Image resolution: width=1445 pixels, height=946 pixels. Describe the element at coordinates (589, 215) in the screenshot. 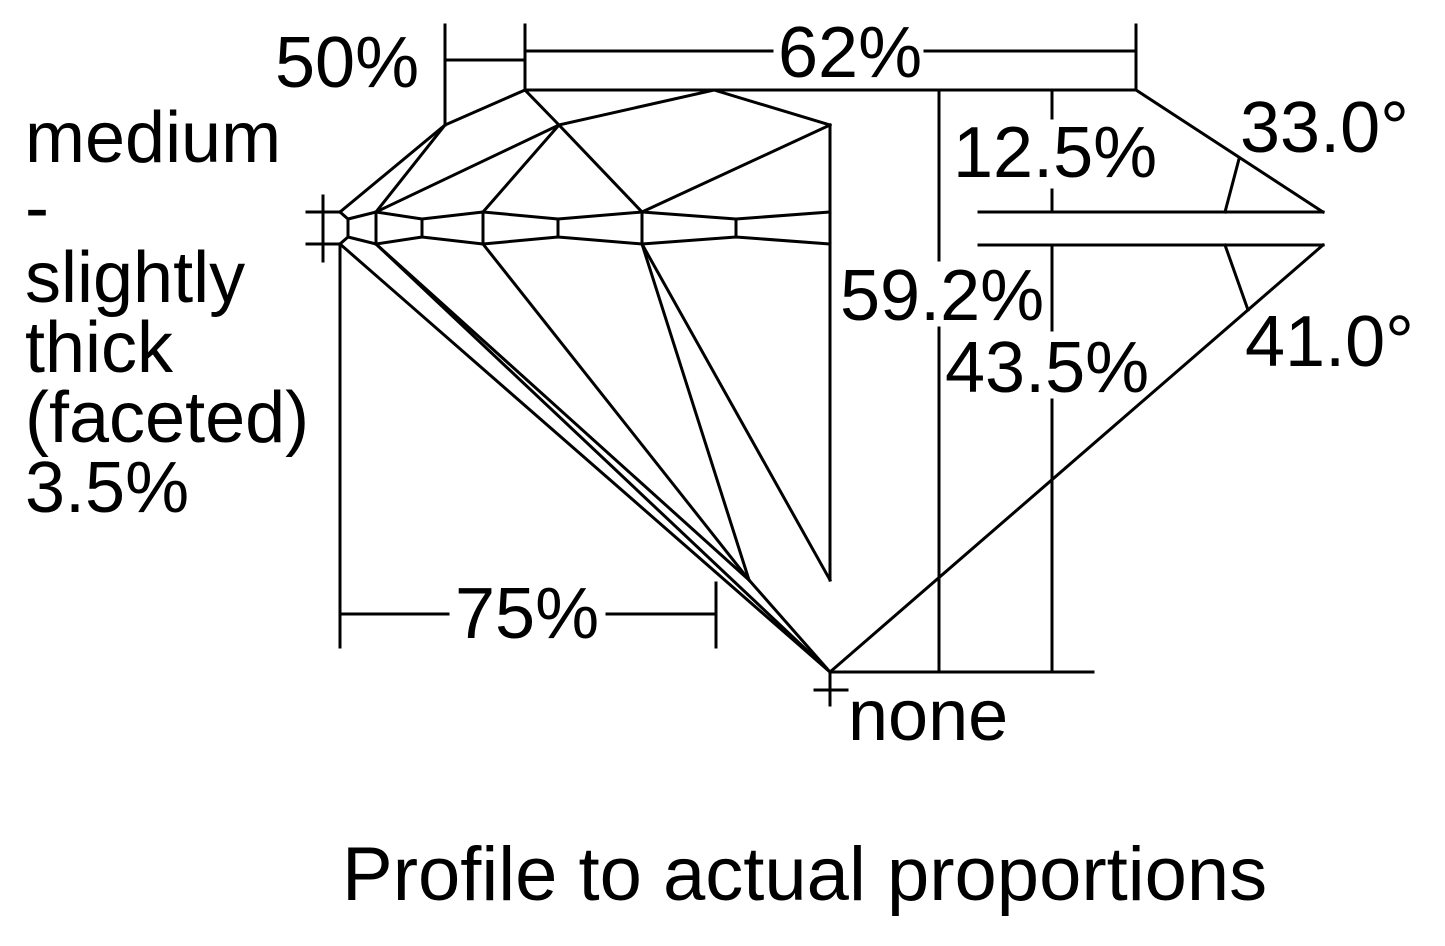

I see `girdle-top` at that location.